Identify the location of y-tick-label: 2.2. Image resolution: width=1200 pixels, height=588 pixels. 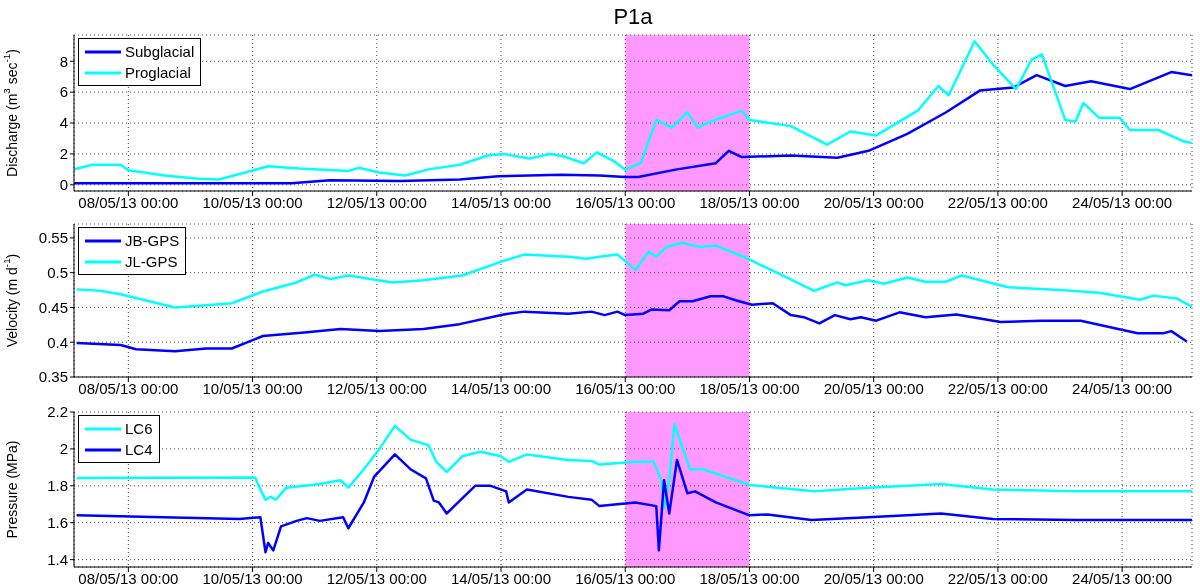
(57, 412).